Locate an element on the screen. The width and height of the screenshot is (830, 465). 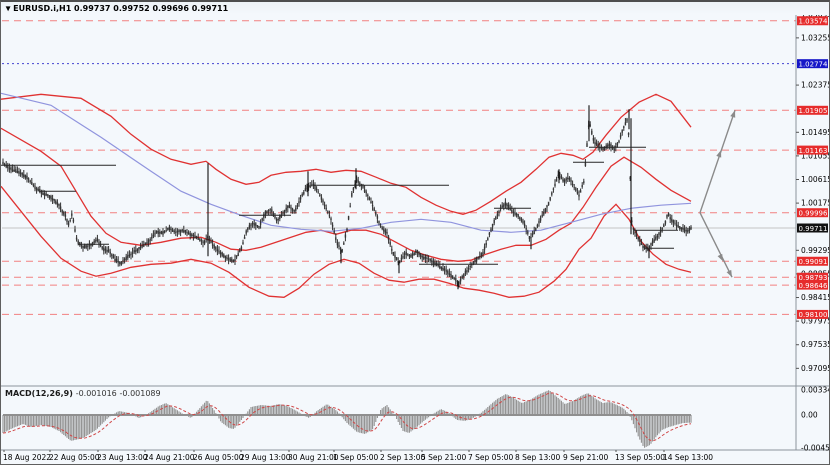
time-axis-label: 30 Aug 21:00 is located at coordinates (313, 457).